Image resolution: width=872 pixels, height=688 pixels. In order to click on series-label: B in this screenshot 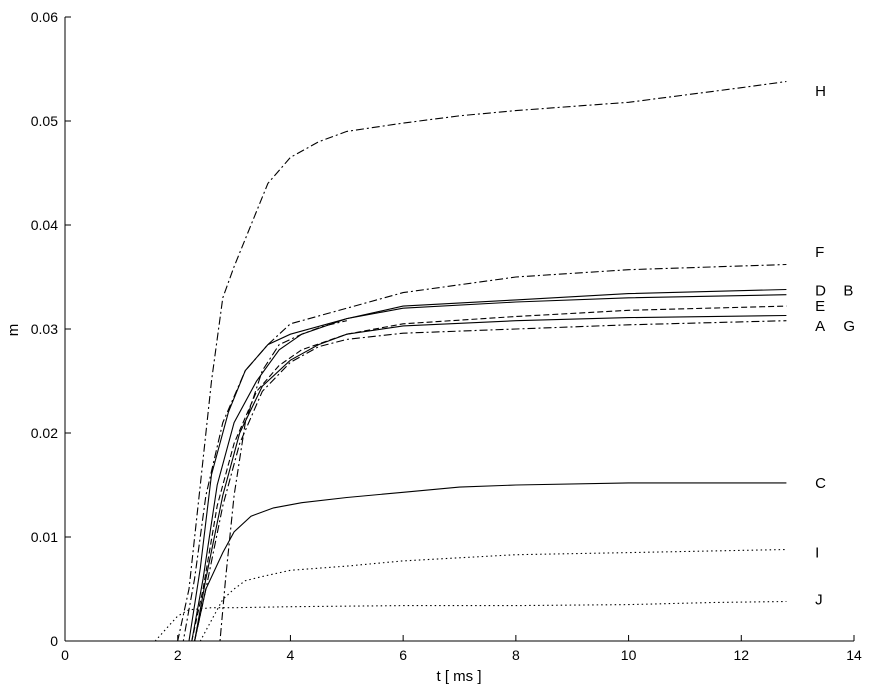, I will do `click(848, 291)`.